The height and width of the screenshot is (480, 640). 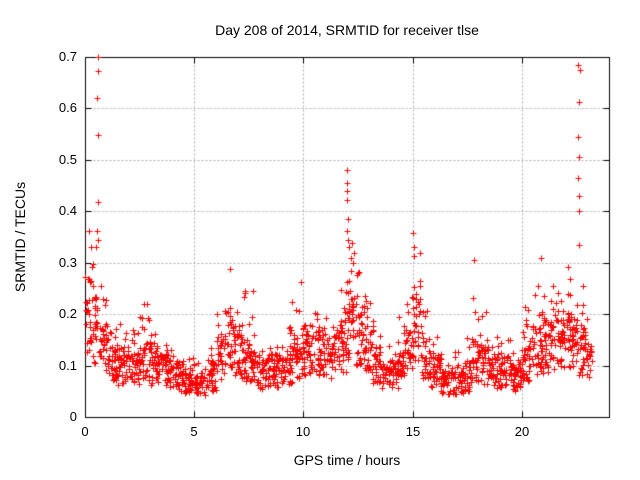 I want to click on y-tick-label-3: 0.3, so click(x=67, y=262).